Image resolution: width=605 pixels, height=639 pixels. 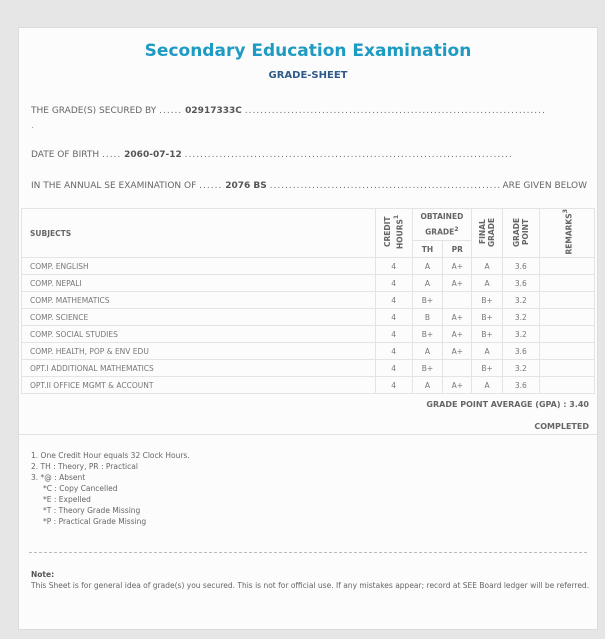 I want to click on table-row: OPT.I ADDITIONAL MATHEMATICS 4 B+ B+ 3.2, so click(x=308, y=368).